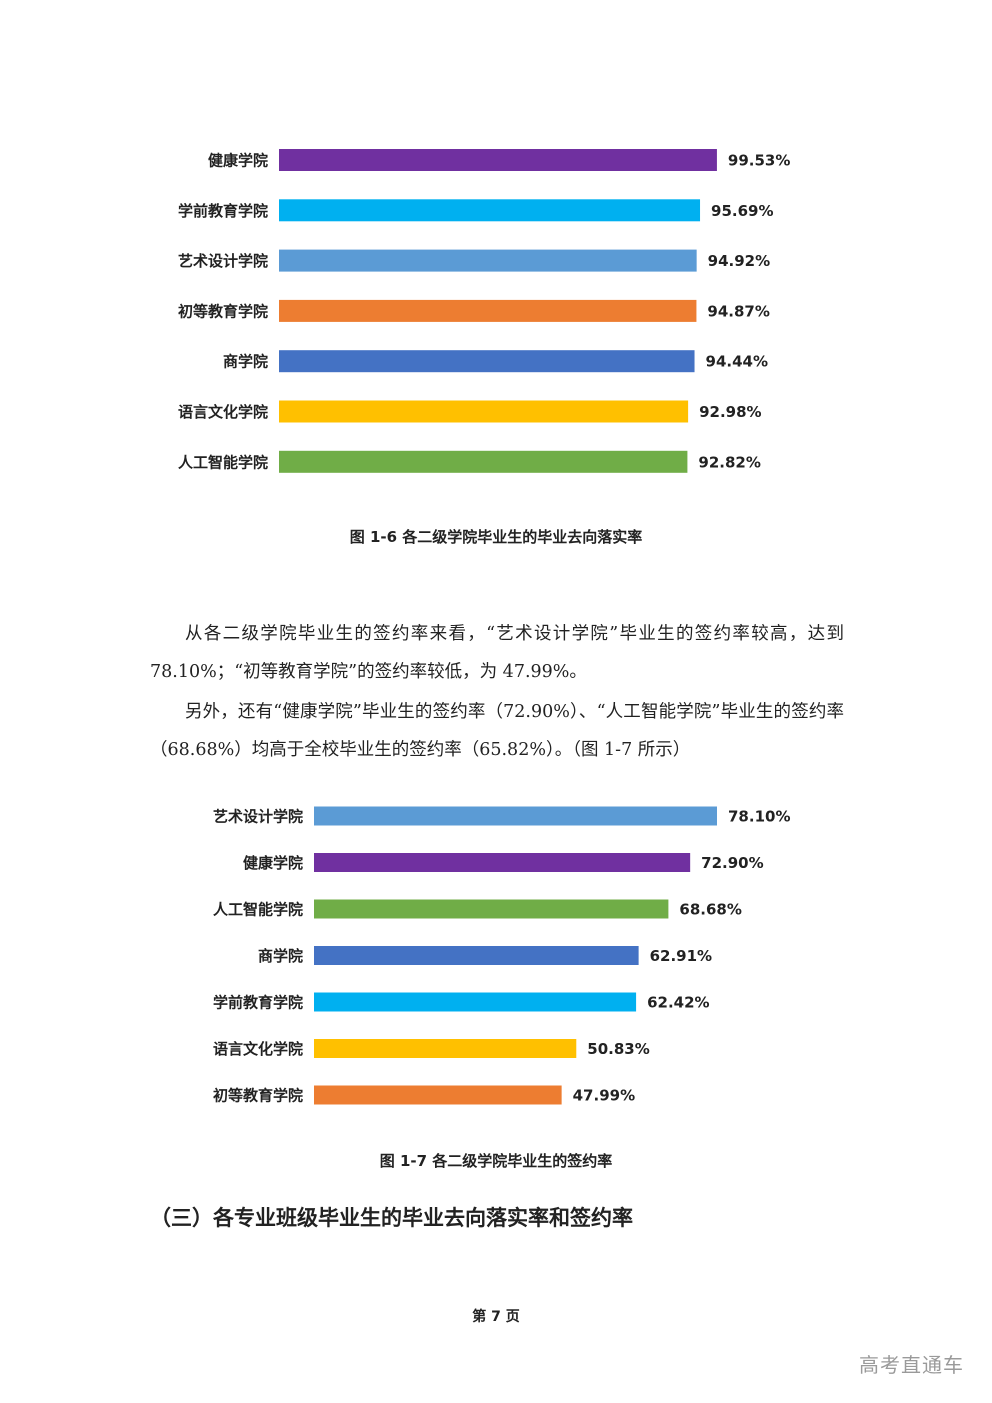 This screenshot has width=992, height=1403. What do you see at coordinates (729, 462) in the screenshot?
I see `graduation-rate-value-label: 92.82%` at bounding box center [729, 462].